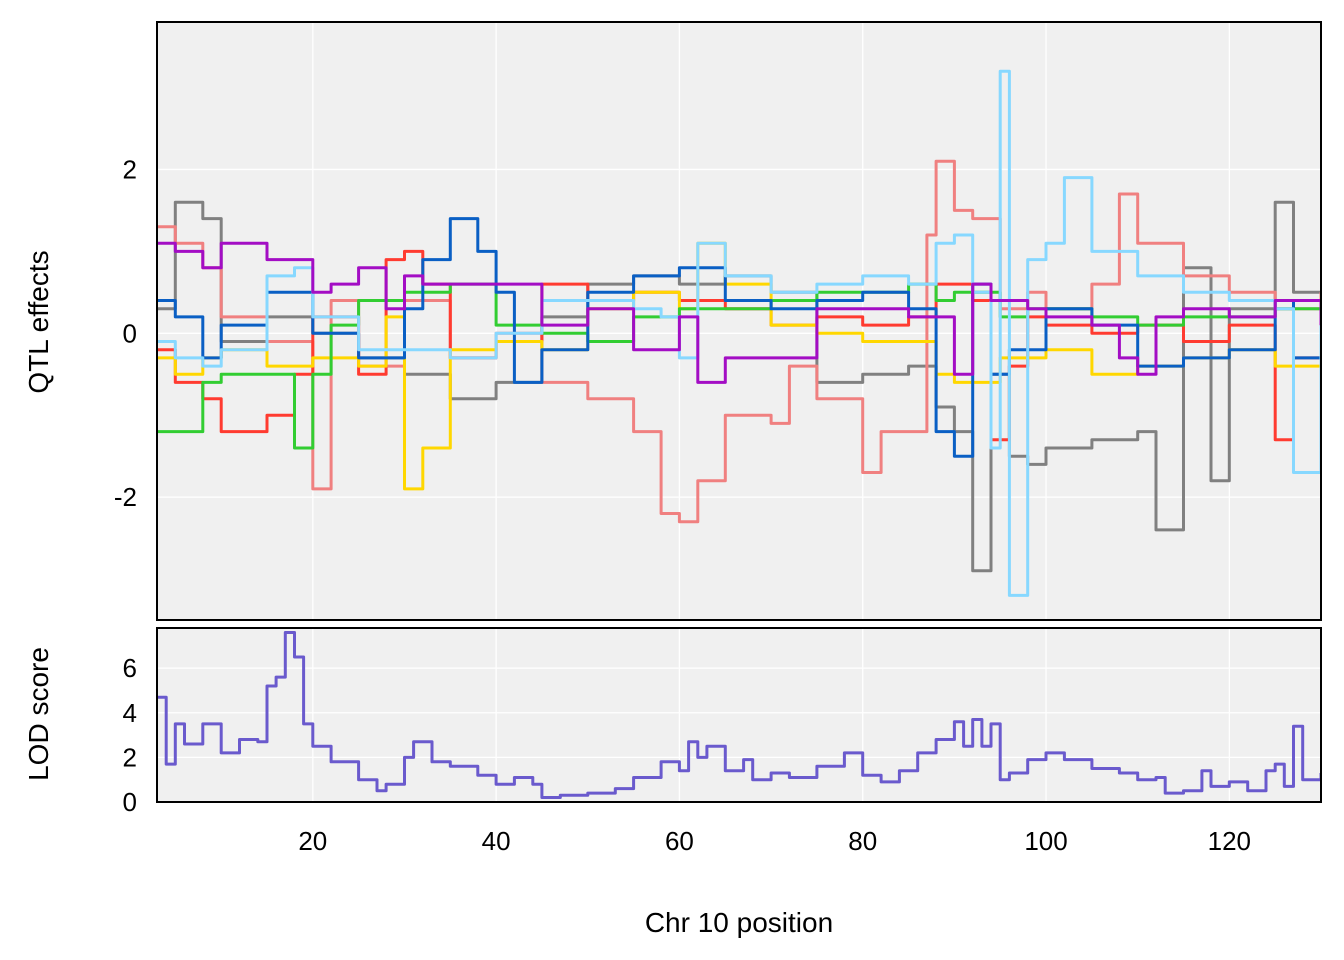 The height and width of the screenshot is (960, 1344). Describe the element at coordinates (739, 922) in the screenshot. I see `x-axis-title: Chr 10 position` at that location.